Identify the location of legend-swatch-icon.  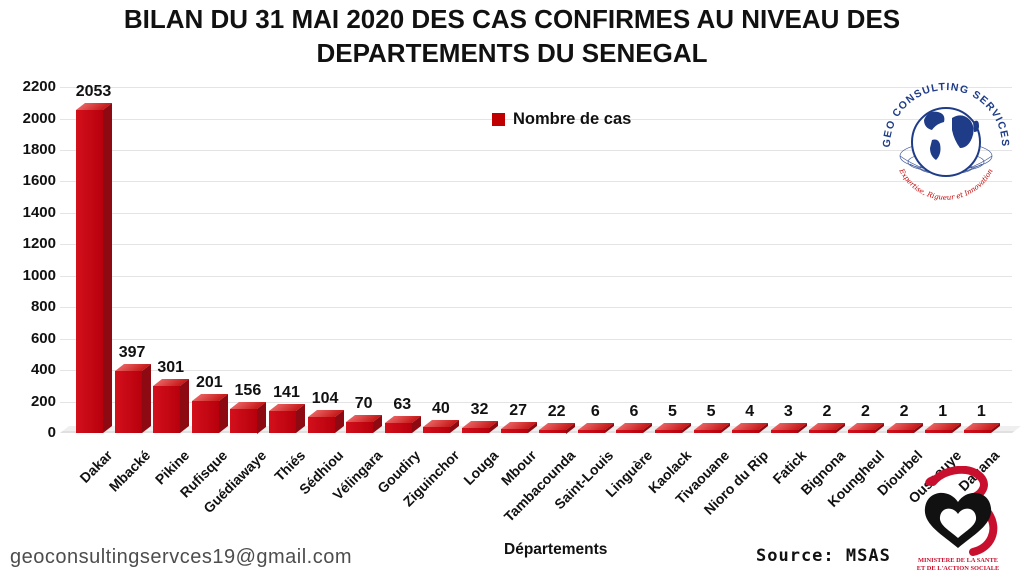
(498, 119).